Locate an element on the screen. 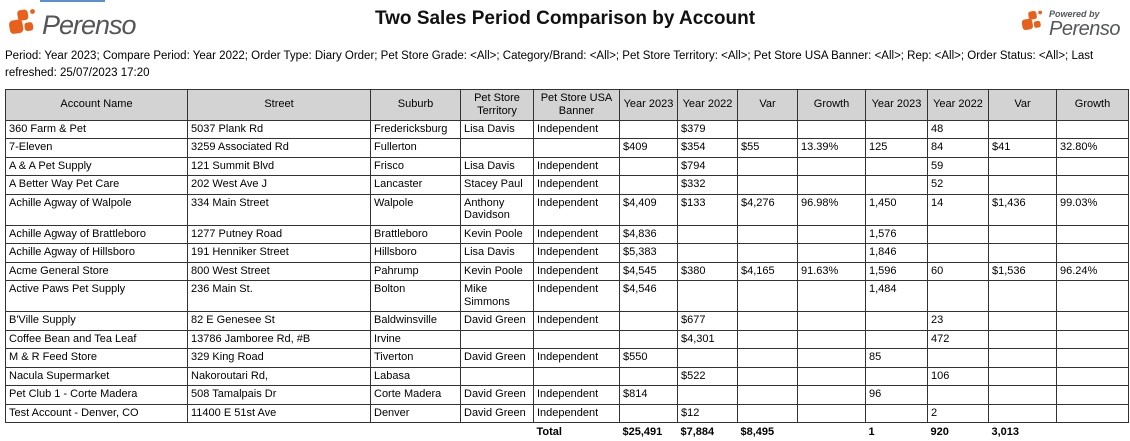  column-header: Growth is located at coordinates (832, 104).